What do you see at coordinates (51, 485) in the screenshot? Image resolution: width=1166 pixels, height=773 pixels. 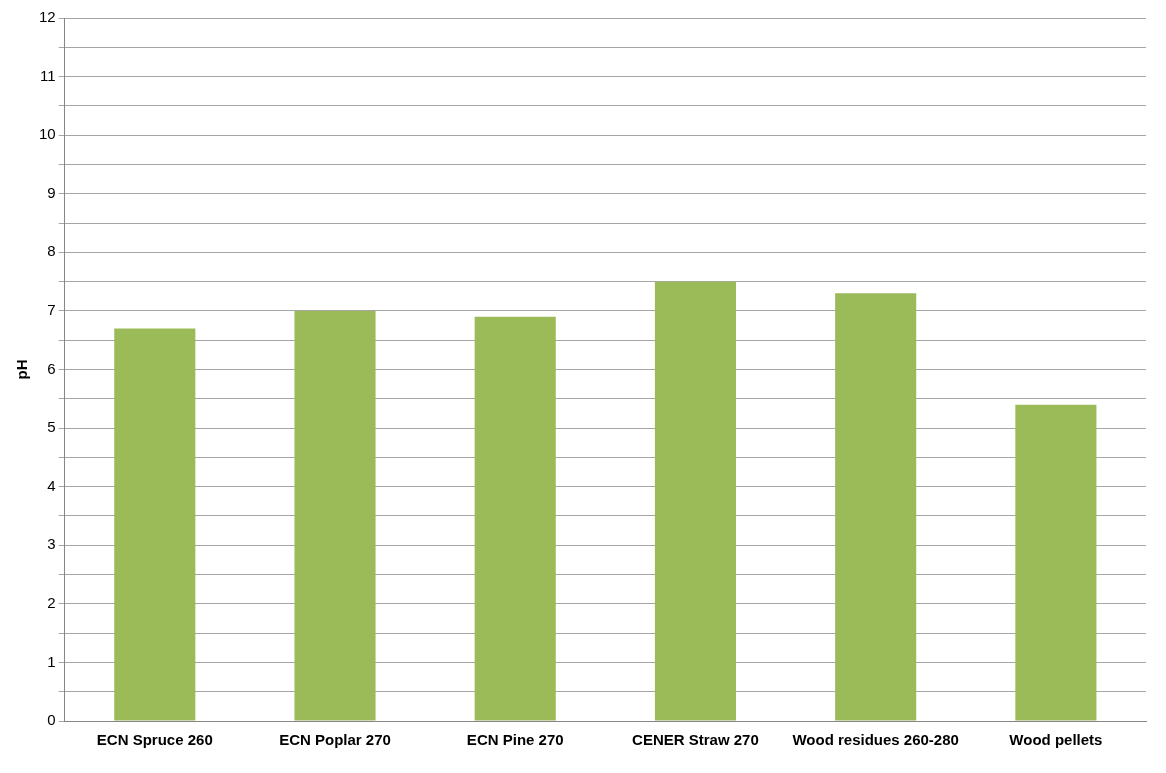 I see `y-tick-label: 4` at bounding box center [51, 485].